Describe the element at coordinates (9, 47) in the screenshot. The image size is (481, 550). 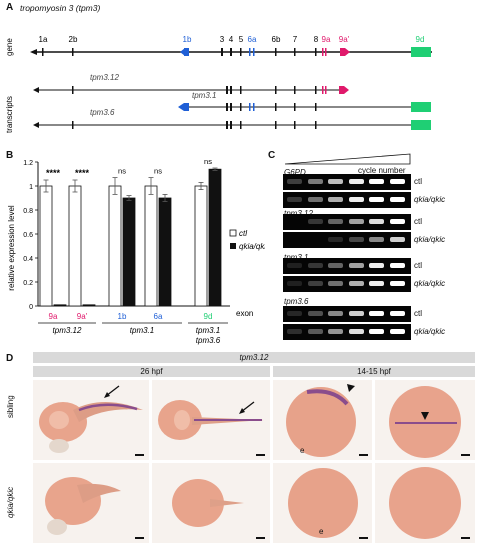
I see `gene-side-label: gene` at that location.